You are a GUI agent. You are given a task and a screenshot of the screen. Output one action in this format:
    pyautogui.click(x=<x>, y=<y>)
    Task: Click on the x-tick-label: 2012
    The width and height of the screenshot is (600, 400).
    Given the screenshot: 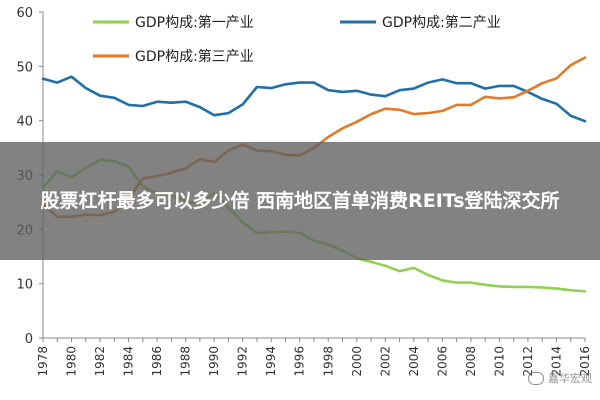 What is the action you would take?
    pyautogui.click(x=528, y=361)
    